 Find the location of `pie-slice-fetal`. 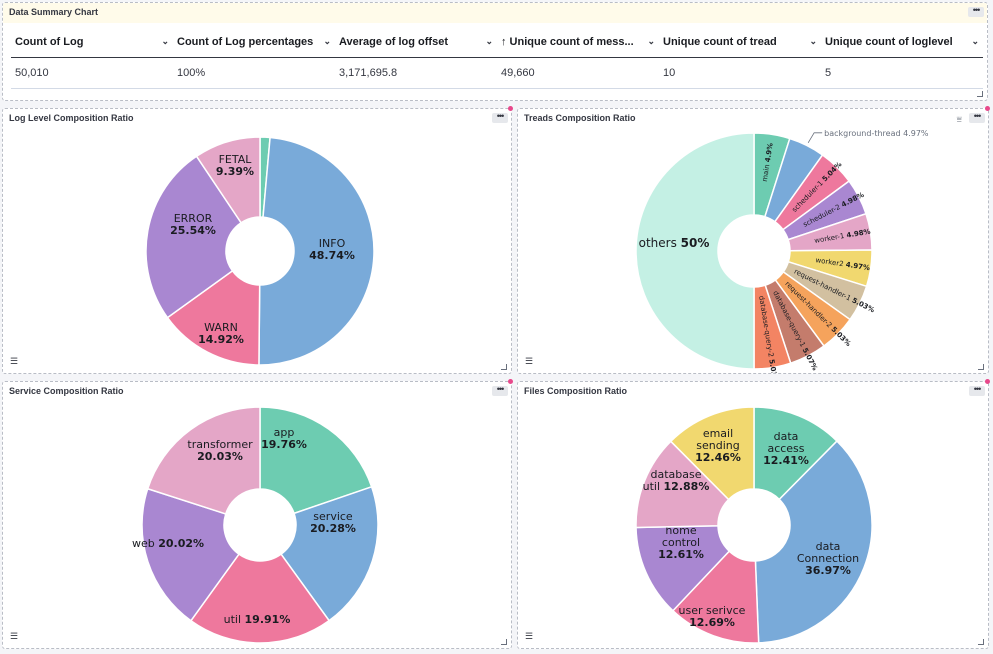

pie-slice-fetal is located at coordinates (228, 180).